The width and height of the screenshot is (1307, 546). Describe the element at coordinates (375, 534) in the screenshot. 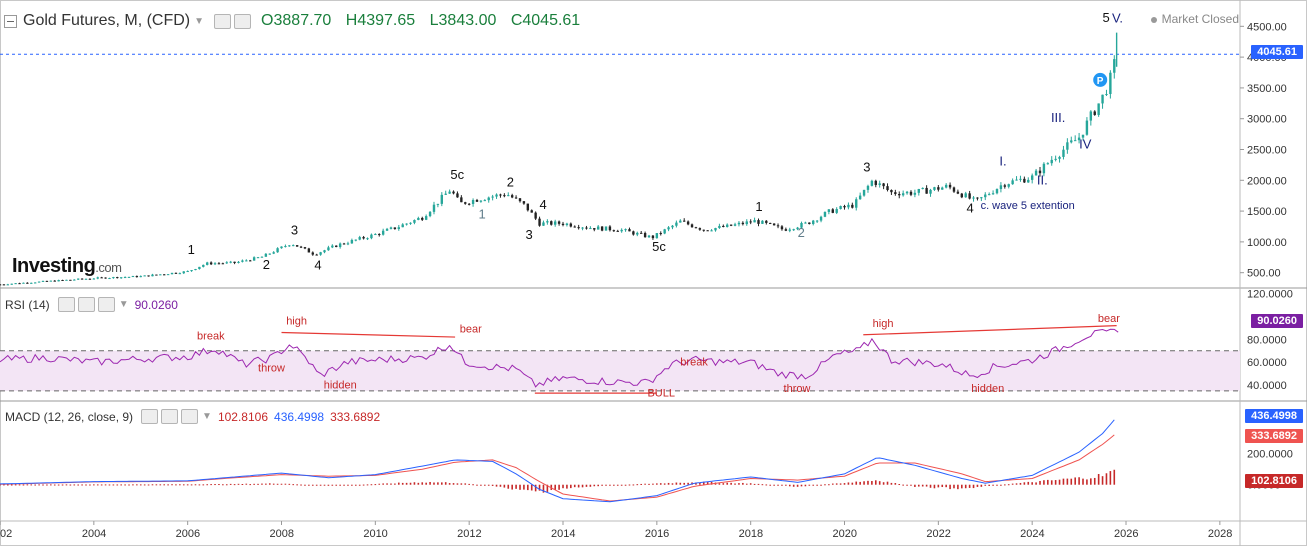

I see `time-tick-label: 2010` at that location.